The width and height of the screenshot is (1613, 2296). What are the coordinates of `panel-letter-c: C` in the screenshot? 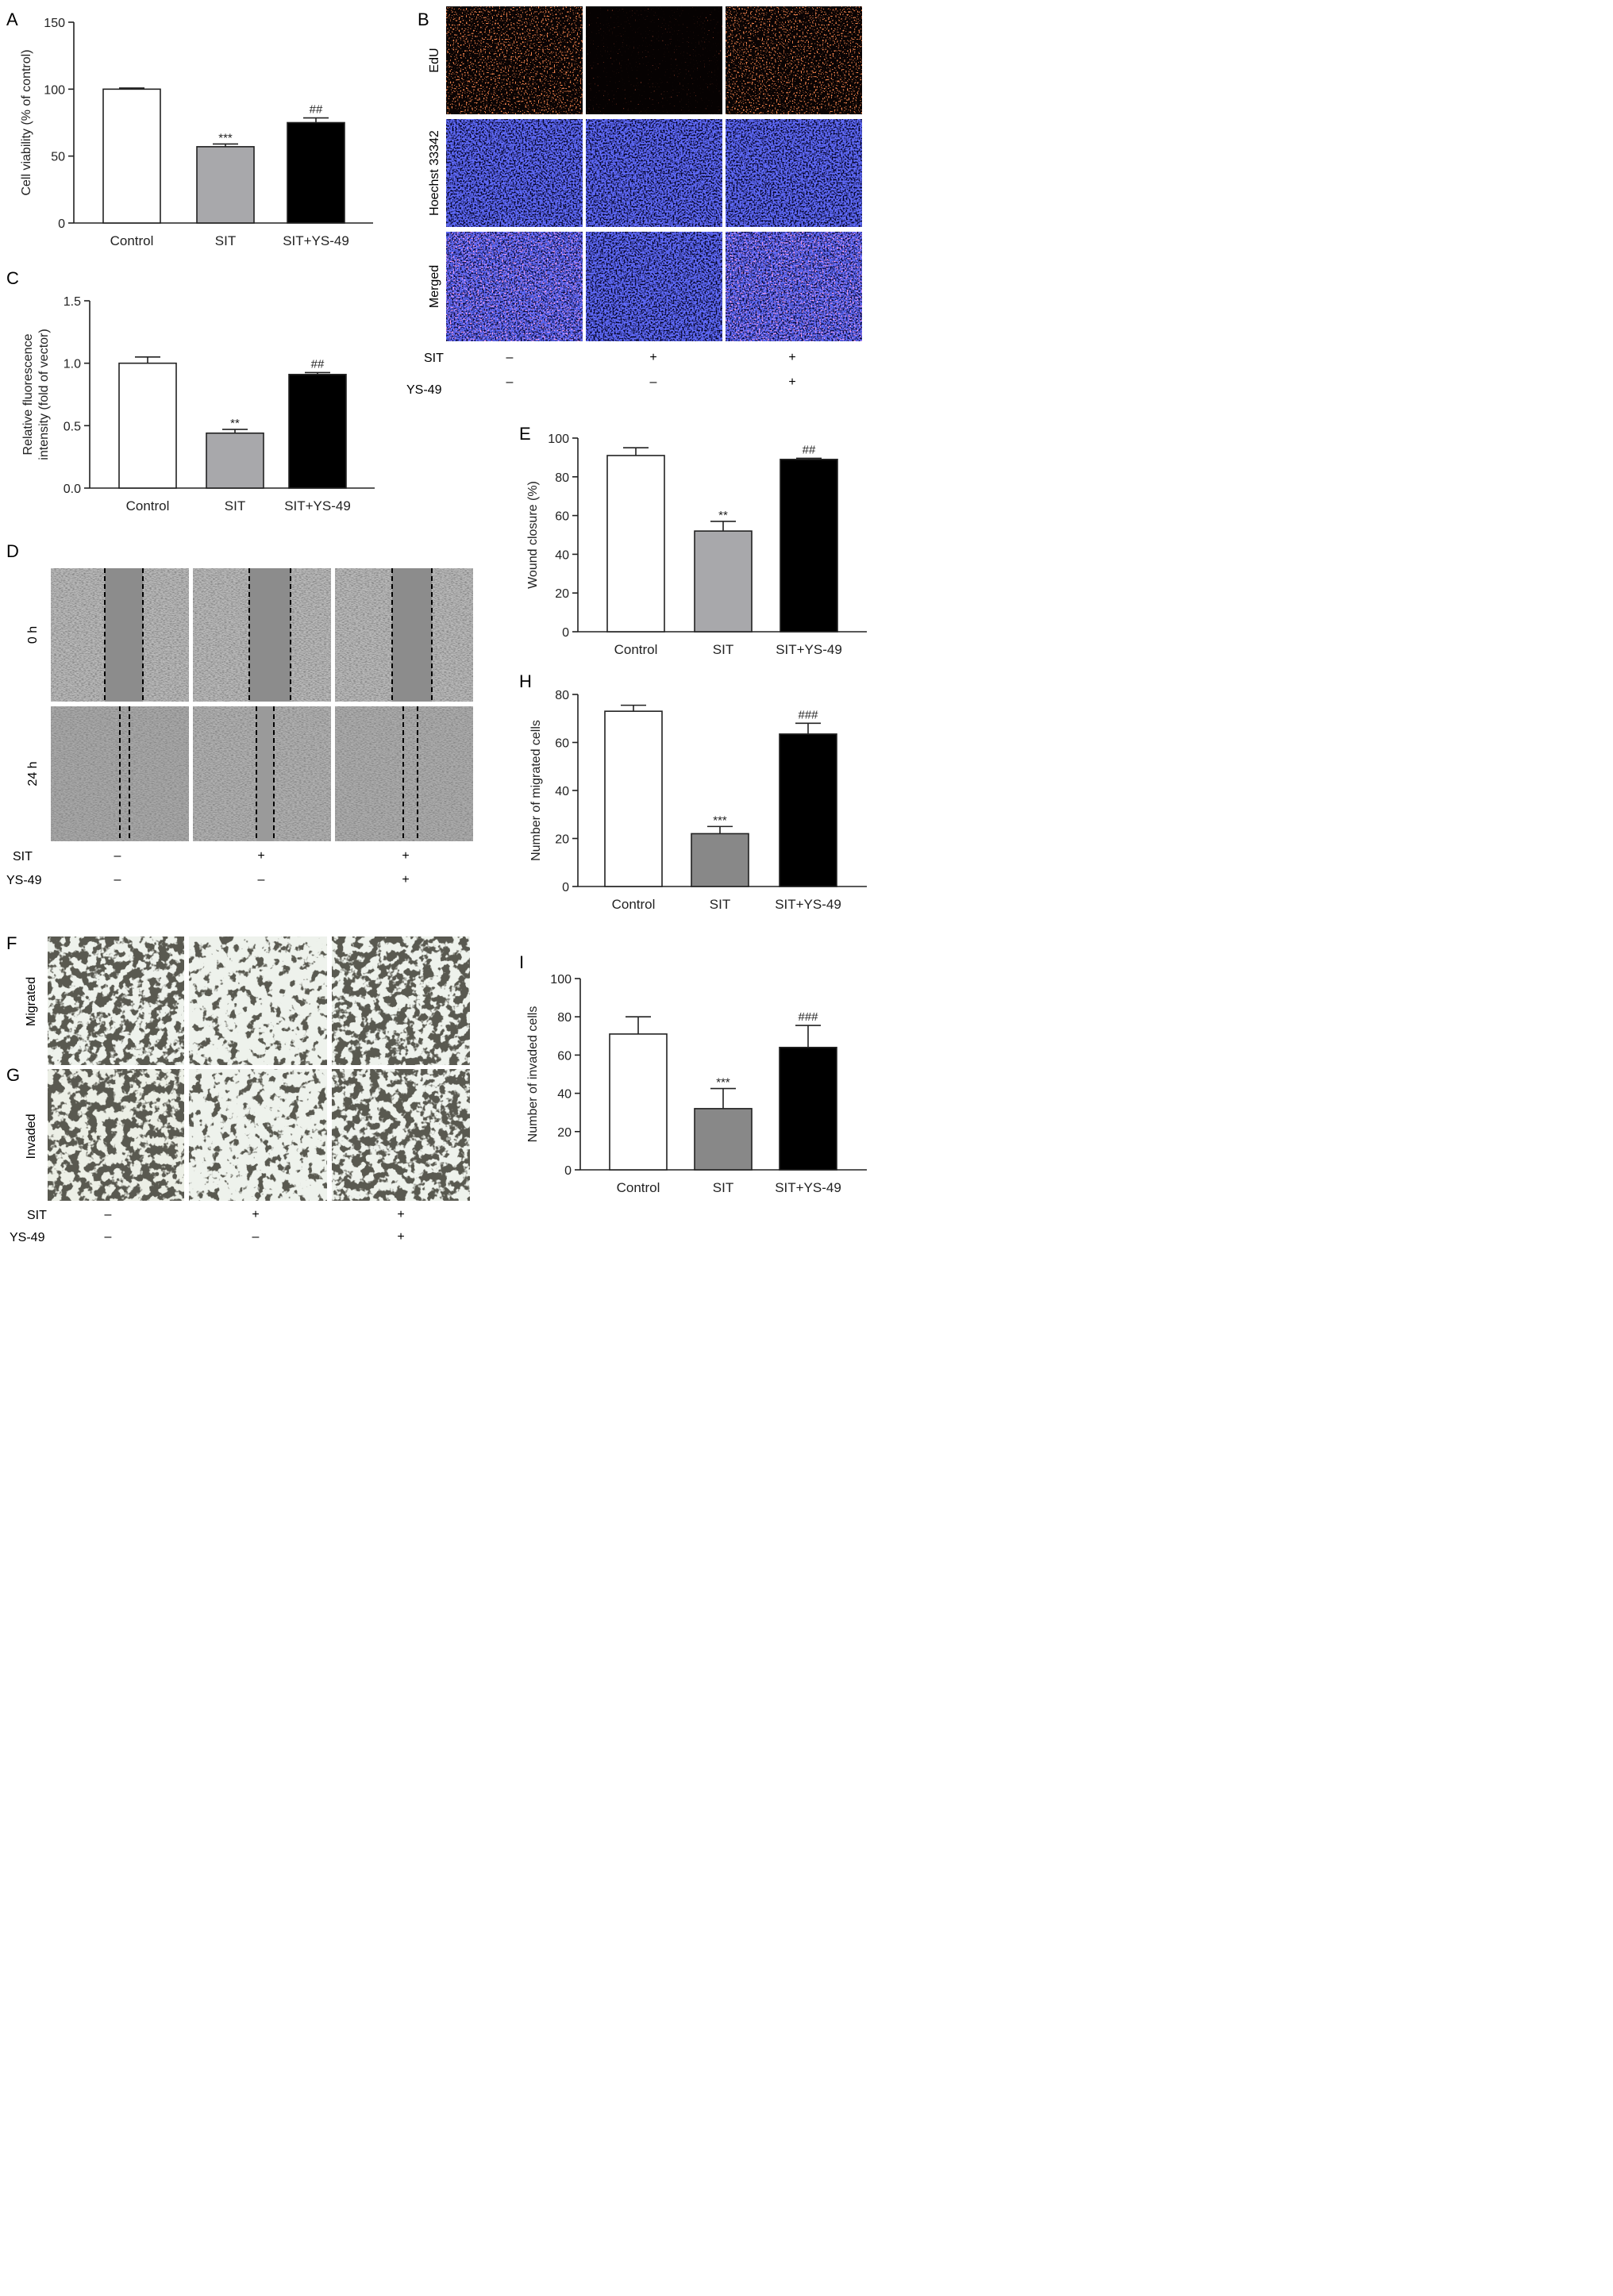 It's located at (12, 278).